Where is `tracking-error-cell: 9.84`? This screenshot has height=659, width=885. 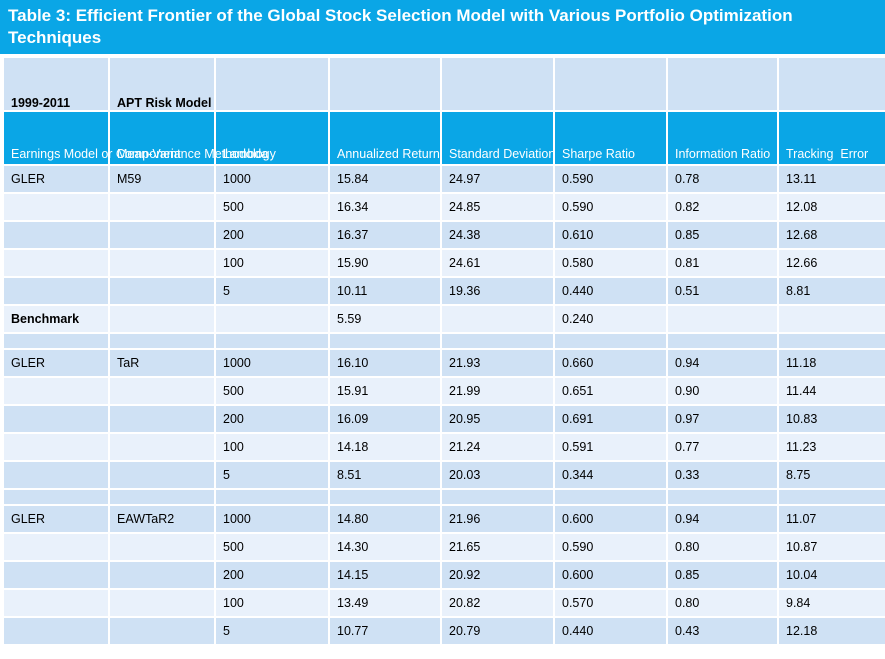 tracking-error-cell: 9.84 is located at coordinates (832, 603).